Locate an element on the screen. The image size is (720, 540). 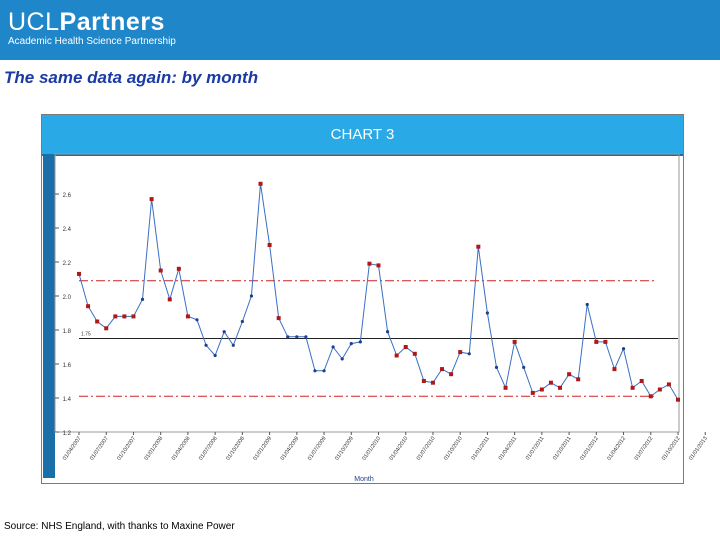
logo-wordmark: UCLPartners is located at coordinates (92, 22).